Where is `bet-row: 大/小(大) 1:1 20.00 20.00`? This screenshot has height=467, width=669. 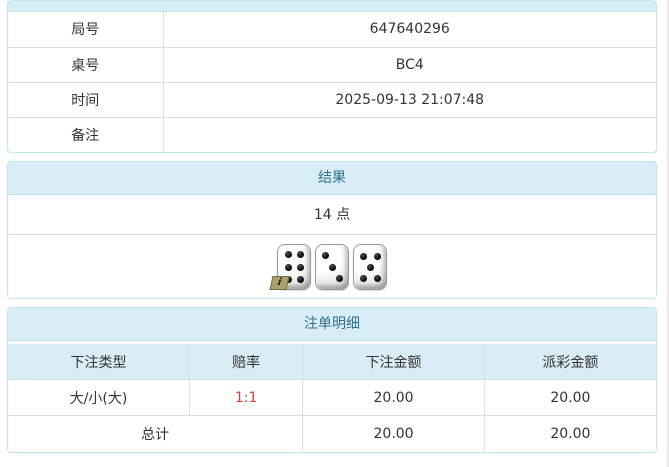
bet-row: 大/小(大) 1:1 20.00 20.00 is located at coordinates (332, 397).